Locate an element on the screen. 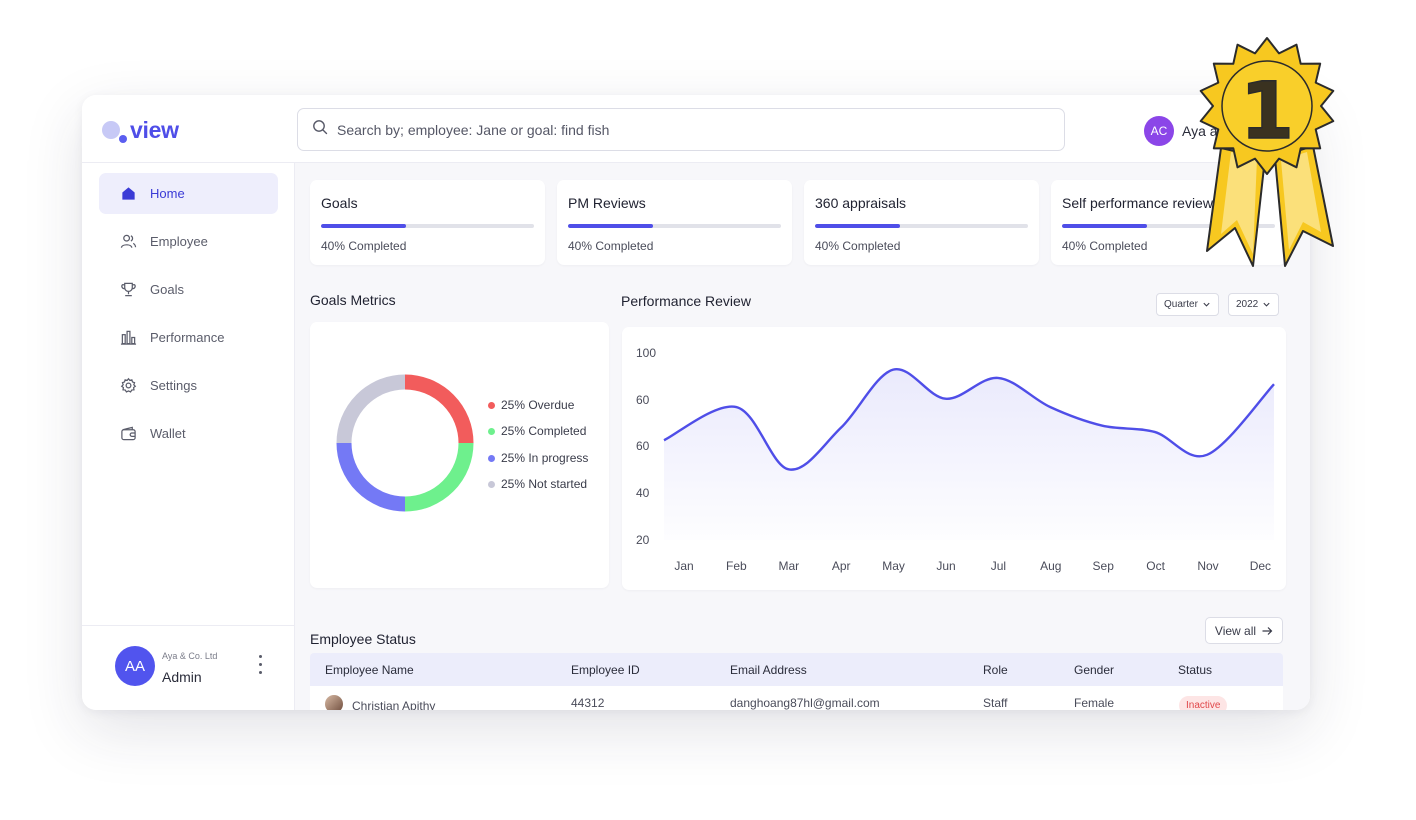 This screenshot has width=1416, height=820. sidebar-item-employee: Employee is located at coordinates (188, 241).